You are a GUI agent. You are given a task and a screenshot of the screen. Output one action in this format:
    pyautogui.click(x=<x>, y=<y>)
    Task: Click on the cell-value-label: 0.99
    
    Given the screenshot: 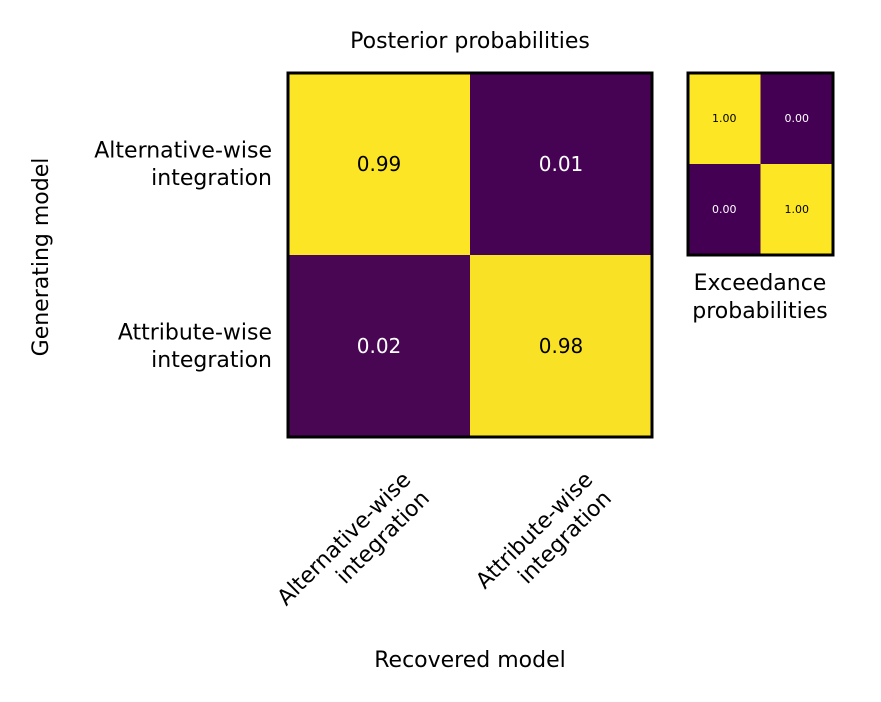 What is the action you would take?
    pyautogui.click(x=379, y=164)
    